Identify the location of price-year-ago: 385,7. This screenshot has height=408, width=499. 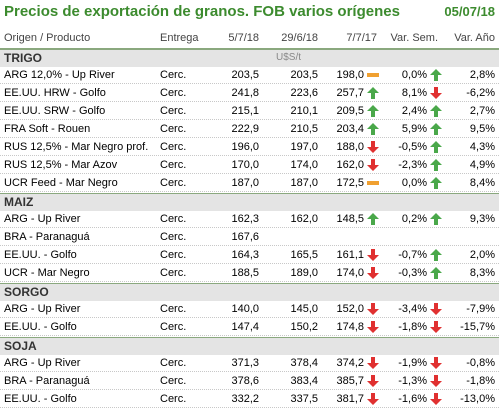
(350, 381).